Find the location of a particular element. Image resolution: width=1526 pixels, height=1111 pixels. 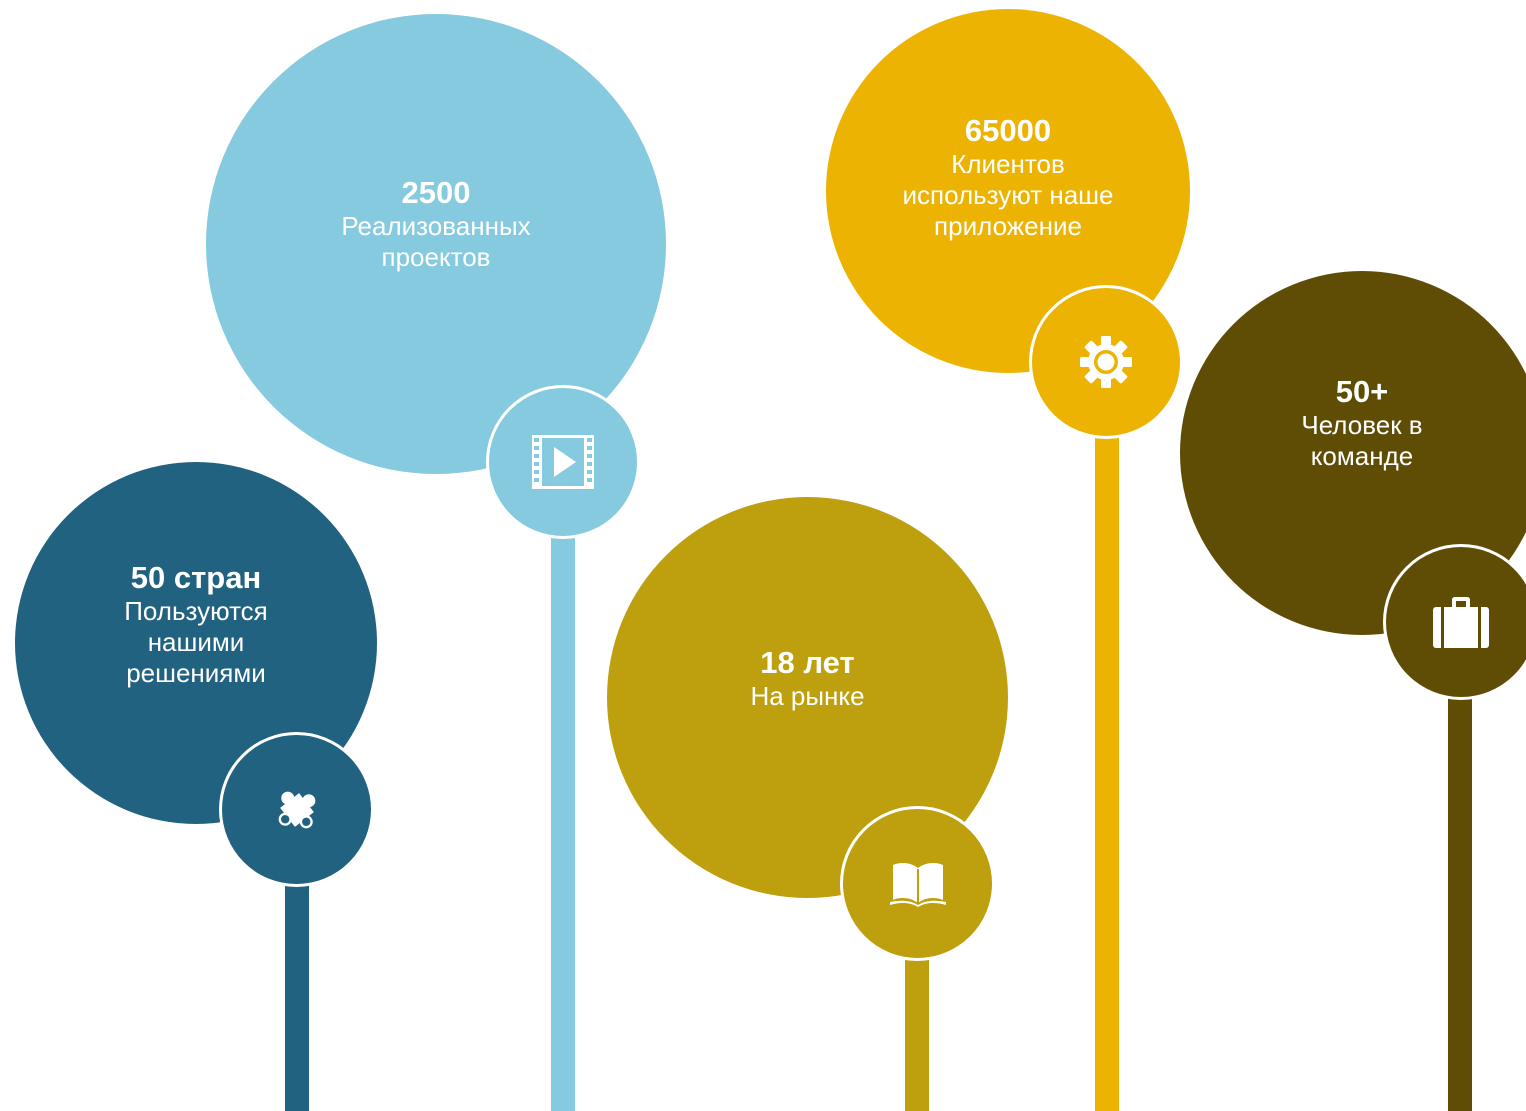

stat-label-team-line-1: Человек в is located at coordinates (1362, 425).